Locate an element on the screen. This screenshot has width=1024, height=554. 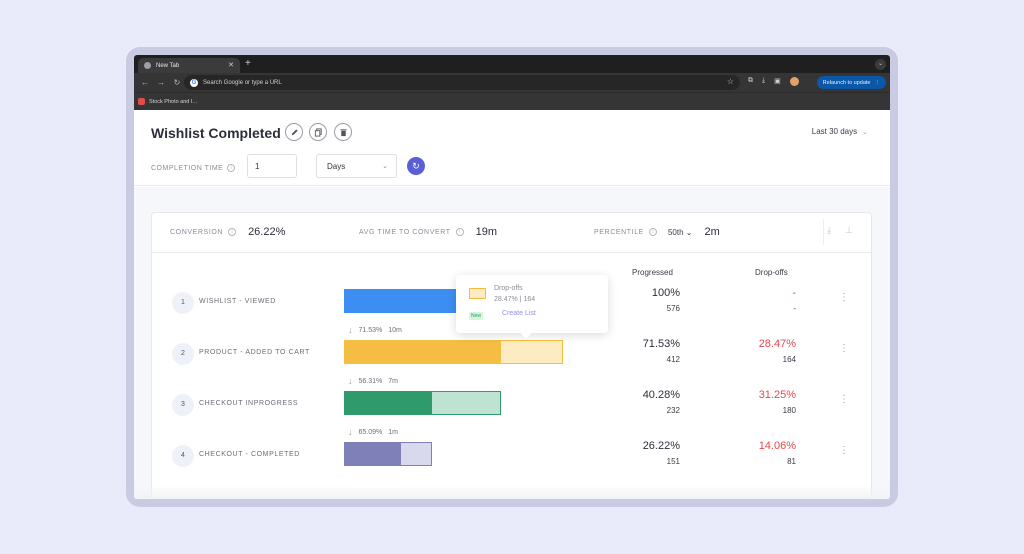
bookmark-favicon-icon is located at coordinates (141, 101).